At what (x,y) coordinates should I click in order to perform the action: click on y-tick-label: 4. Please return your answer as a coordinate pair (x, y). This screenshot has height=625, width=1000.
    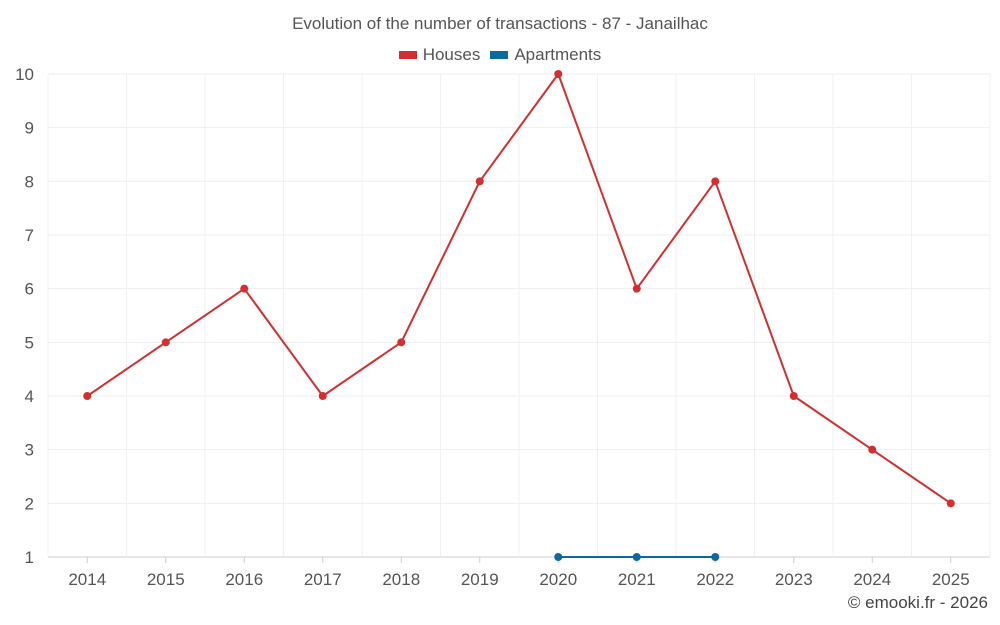
    Looking at the image, I should click on (29, 396).